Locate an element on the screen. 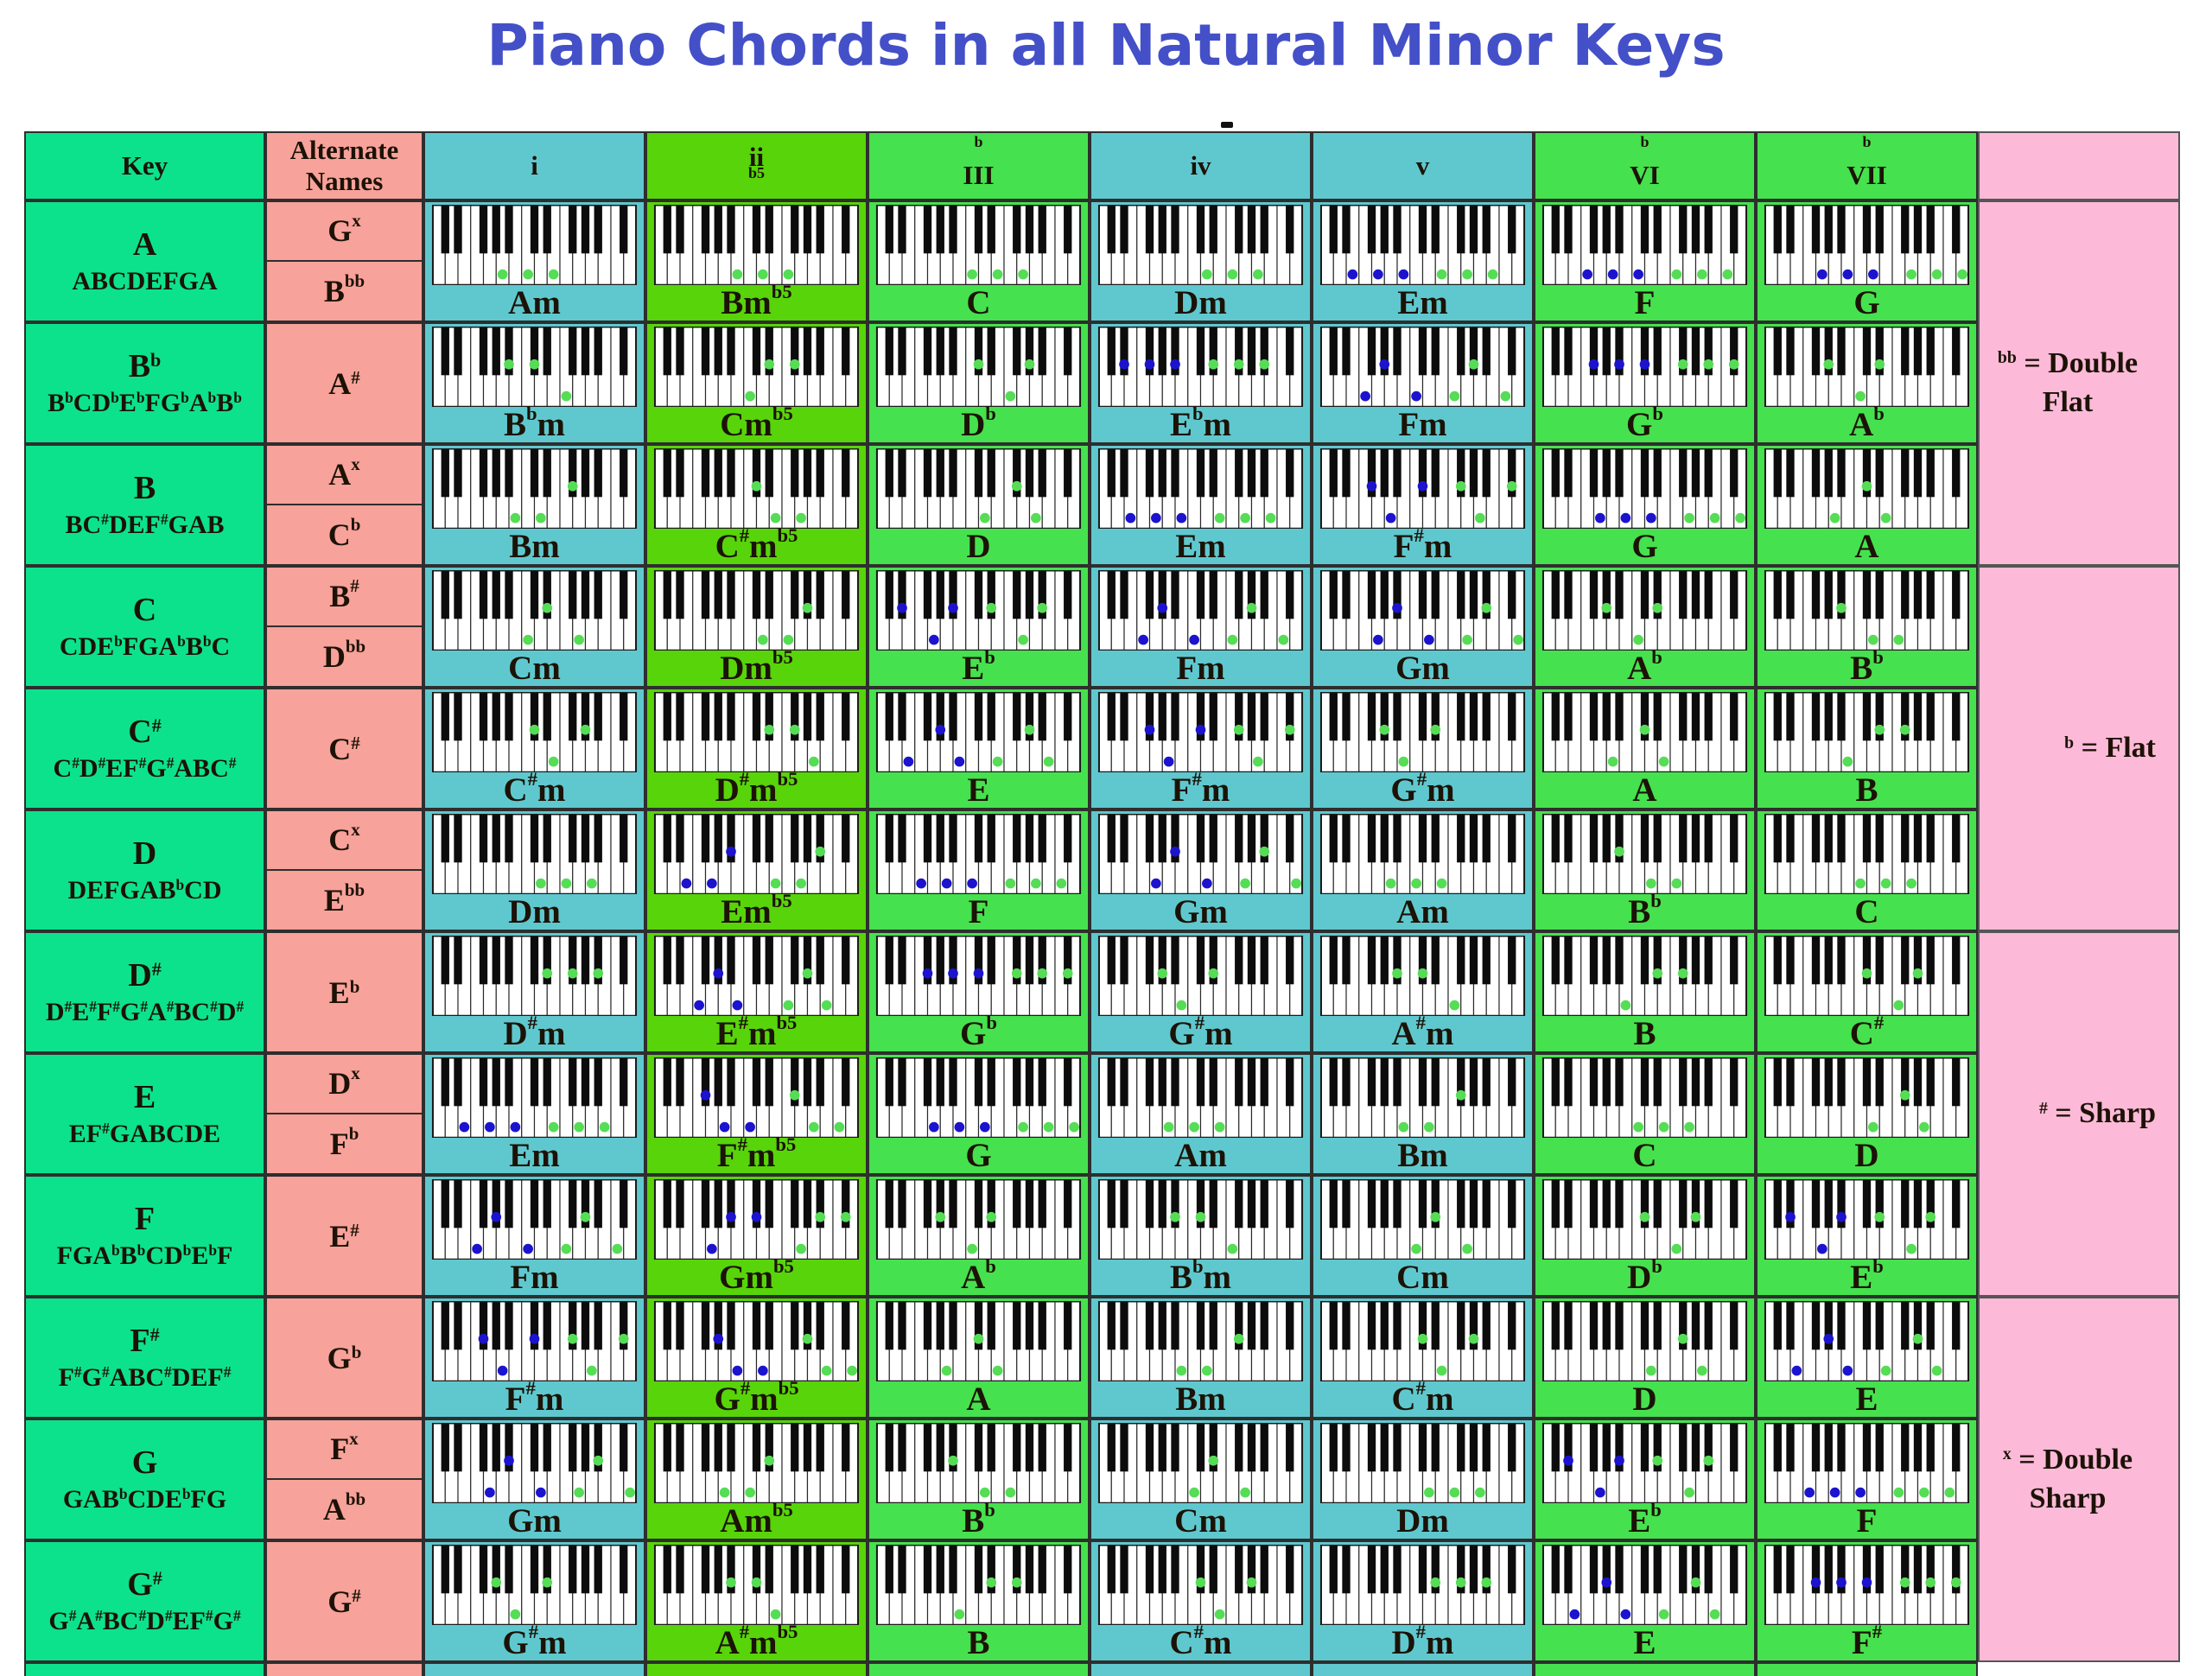 This screenshot has width=2212, height=1676. chord-cell-C#-iib5: D # m b5 is located at coordinates (756, 748).